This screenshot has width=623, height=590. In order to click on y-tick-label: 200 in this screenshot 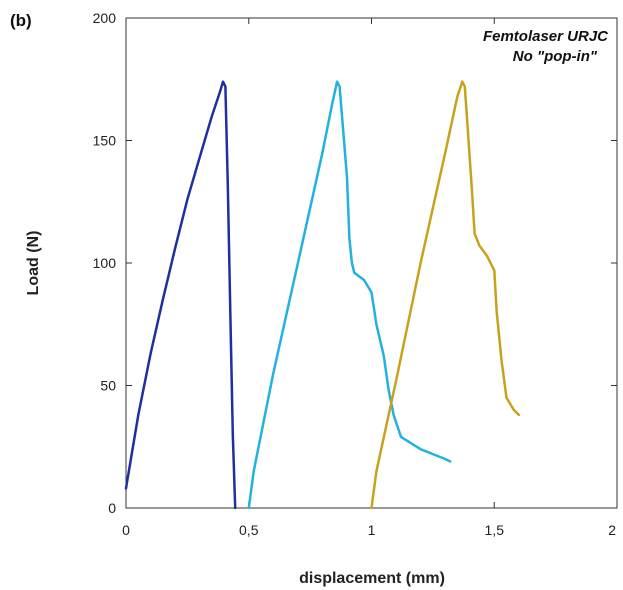, I will do `click(105, 18)`.